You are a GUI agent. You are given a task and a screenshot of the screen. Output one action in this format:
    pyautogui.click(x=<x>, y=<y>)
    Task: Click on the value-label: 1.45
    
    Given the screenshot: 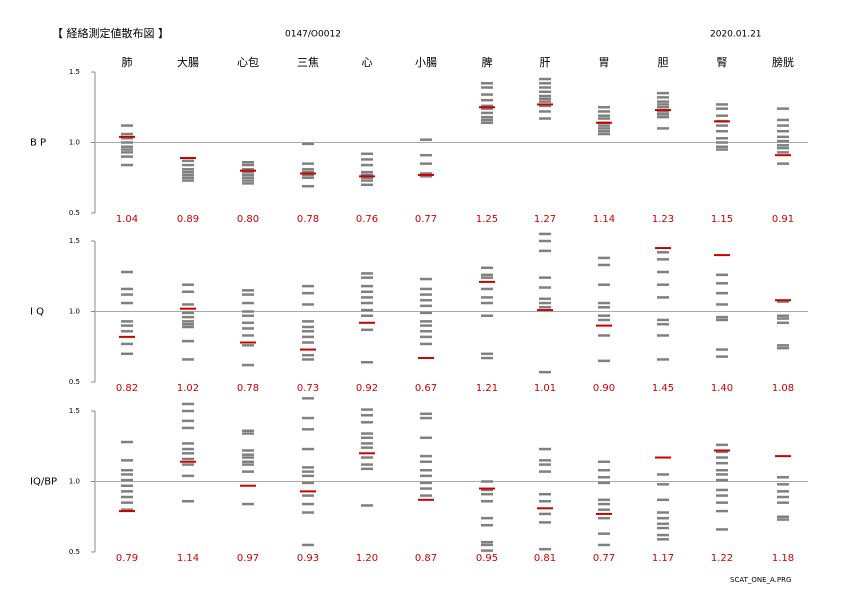 What is the action you would take?
    pyautogui.click(x=663, y=388)
    